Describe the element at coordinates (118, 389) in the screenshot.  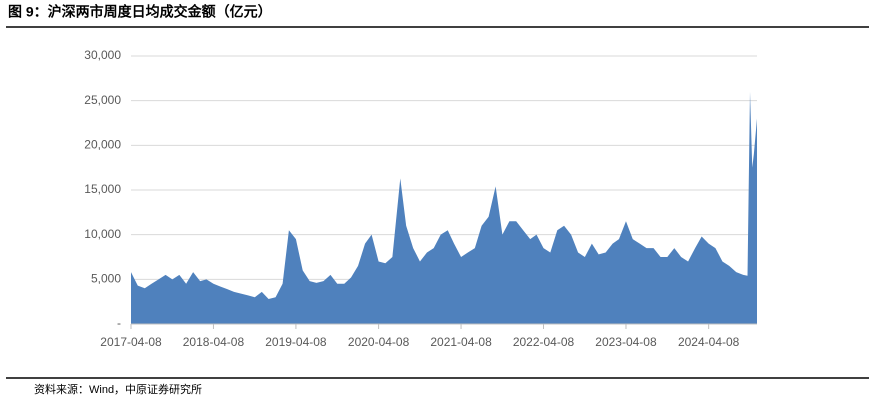
I see `source-note: 资料来源：Wind，中原证券研究所` at that location.